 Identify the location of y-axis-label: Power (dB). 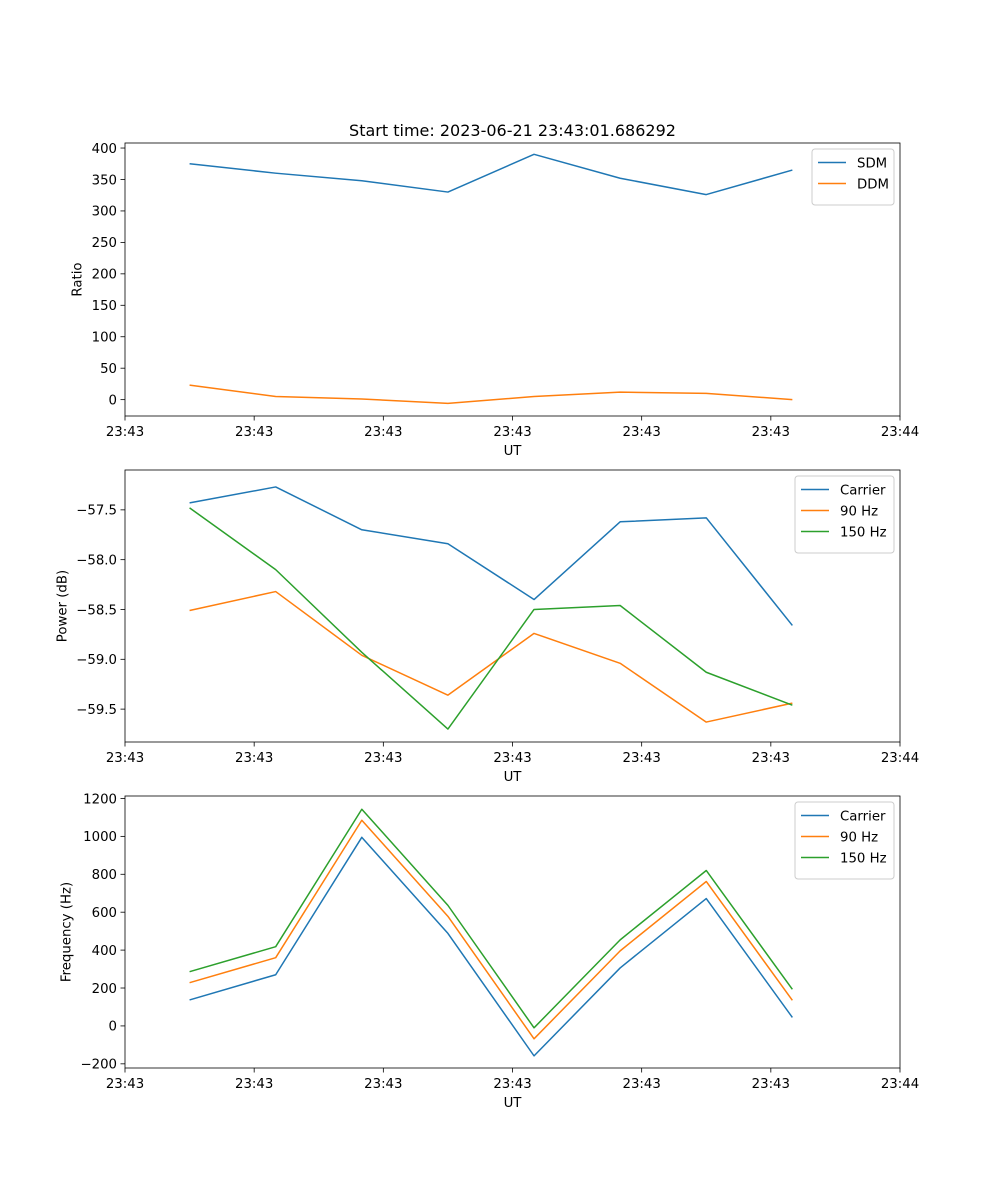
(62, 606).